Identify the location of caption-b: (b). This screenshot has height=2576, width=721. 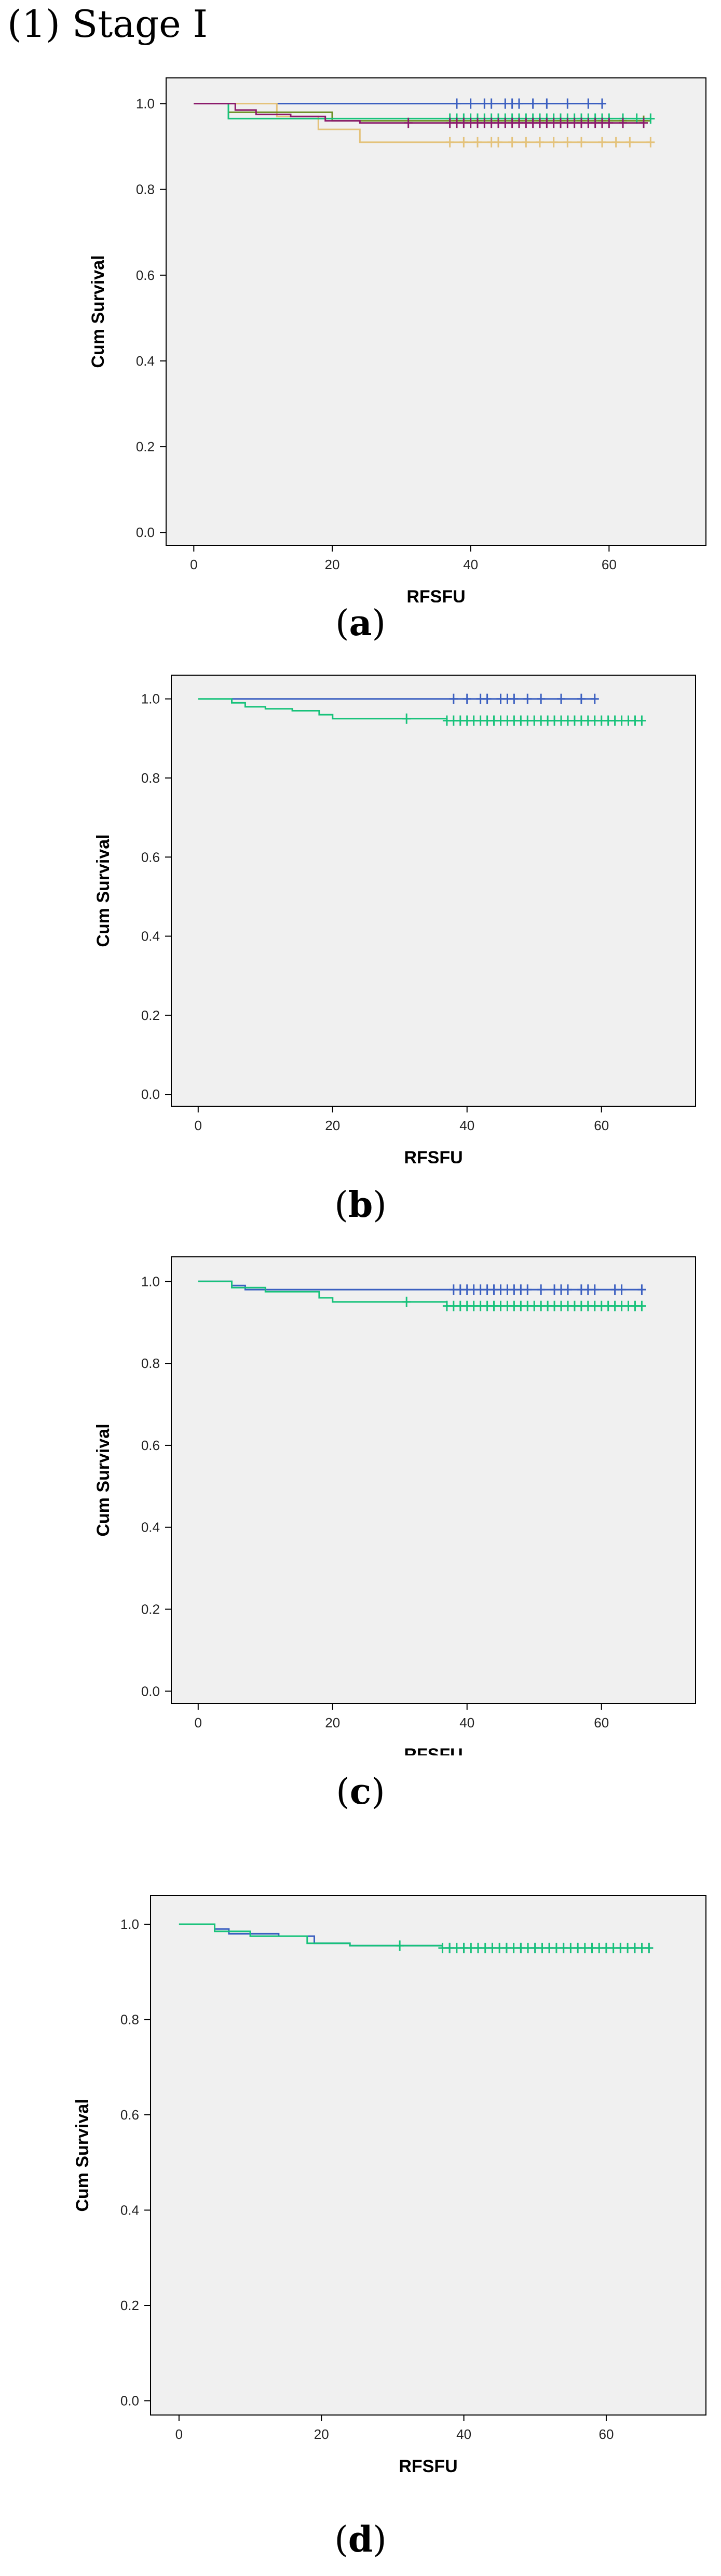
(360, 1205).